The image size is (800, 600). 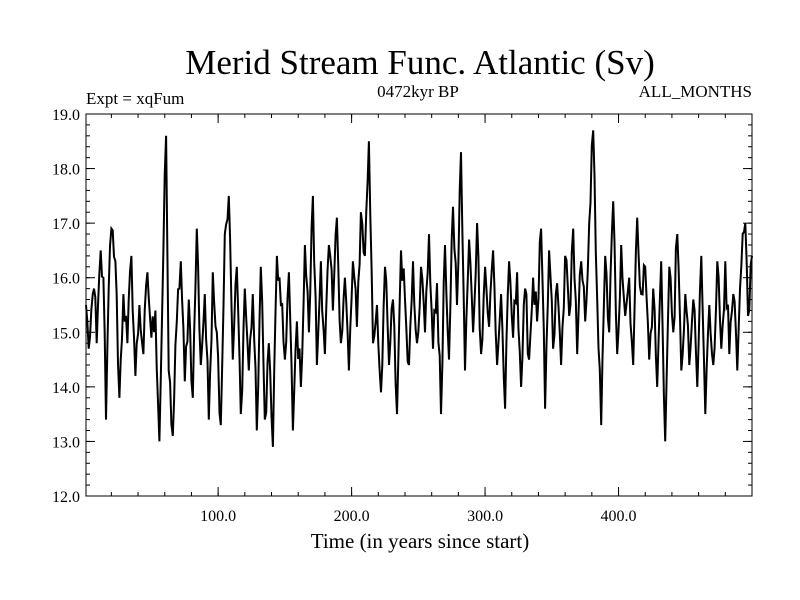 I want to click on y-tick-label: 14.0, so click(x=66, y=388).